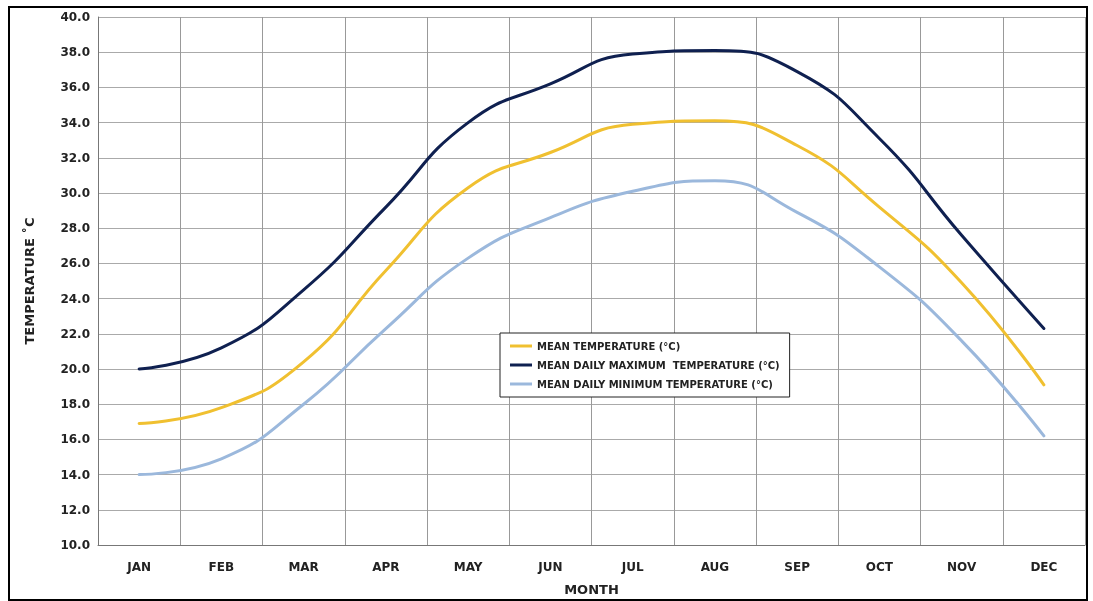 This screenshot has height=601, width=1093. What do you see at coordinates (75, 404) in the screenshot?
I see `y-tick-label: 18.0` at bounding box center [75, 404].